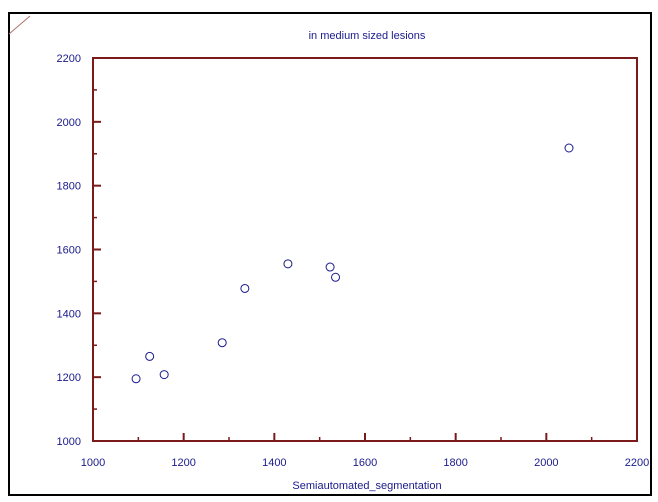 The image size is (658, 502). I want to click on y-tick-label: 1000, so click(69, 442).